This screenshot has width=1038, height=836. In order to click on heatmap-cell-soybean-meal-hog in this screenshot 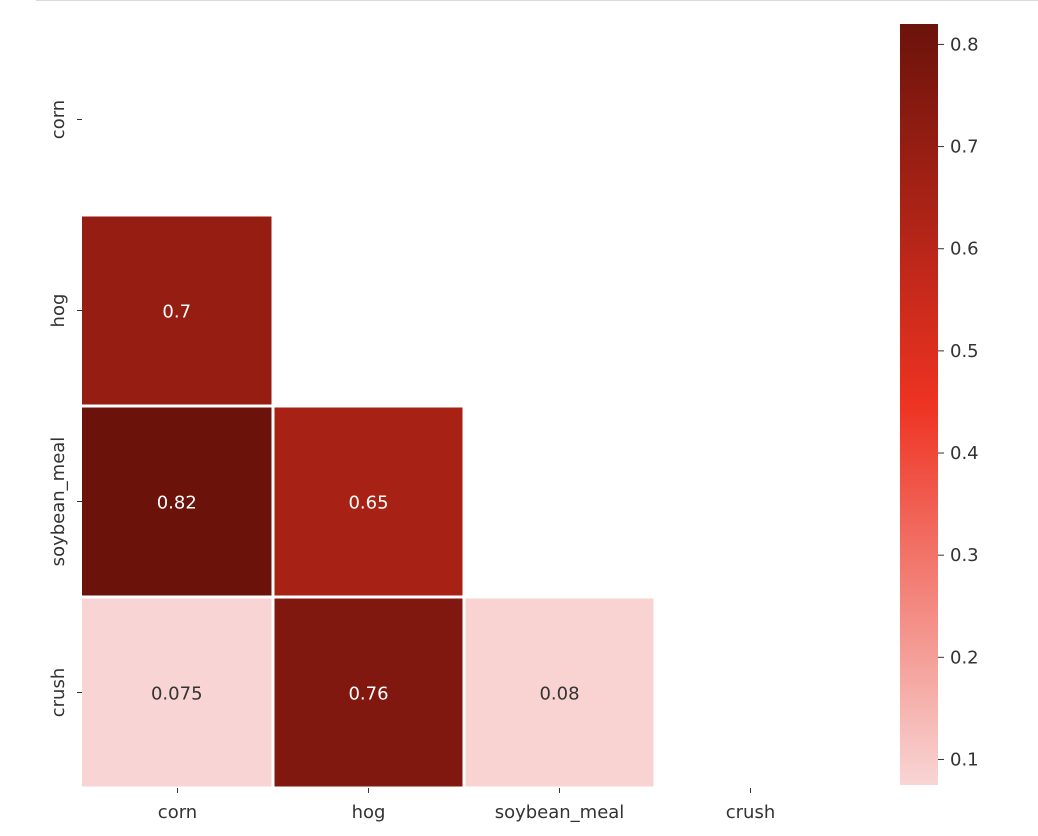, I will do `click(368, 501)`.